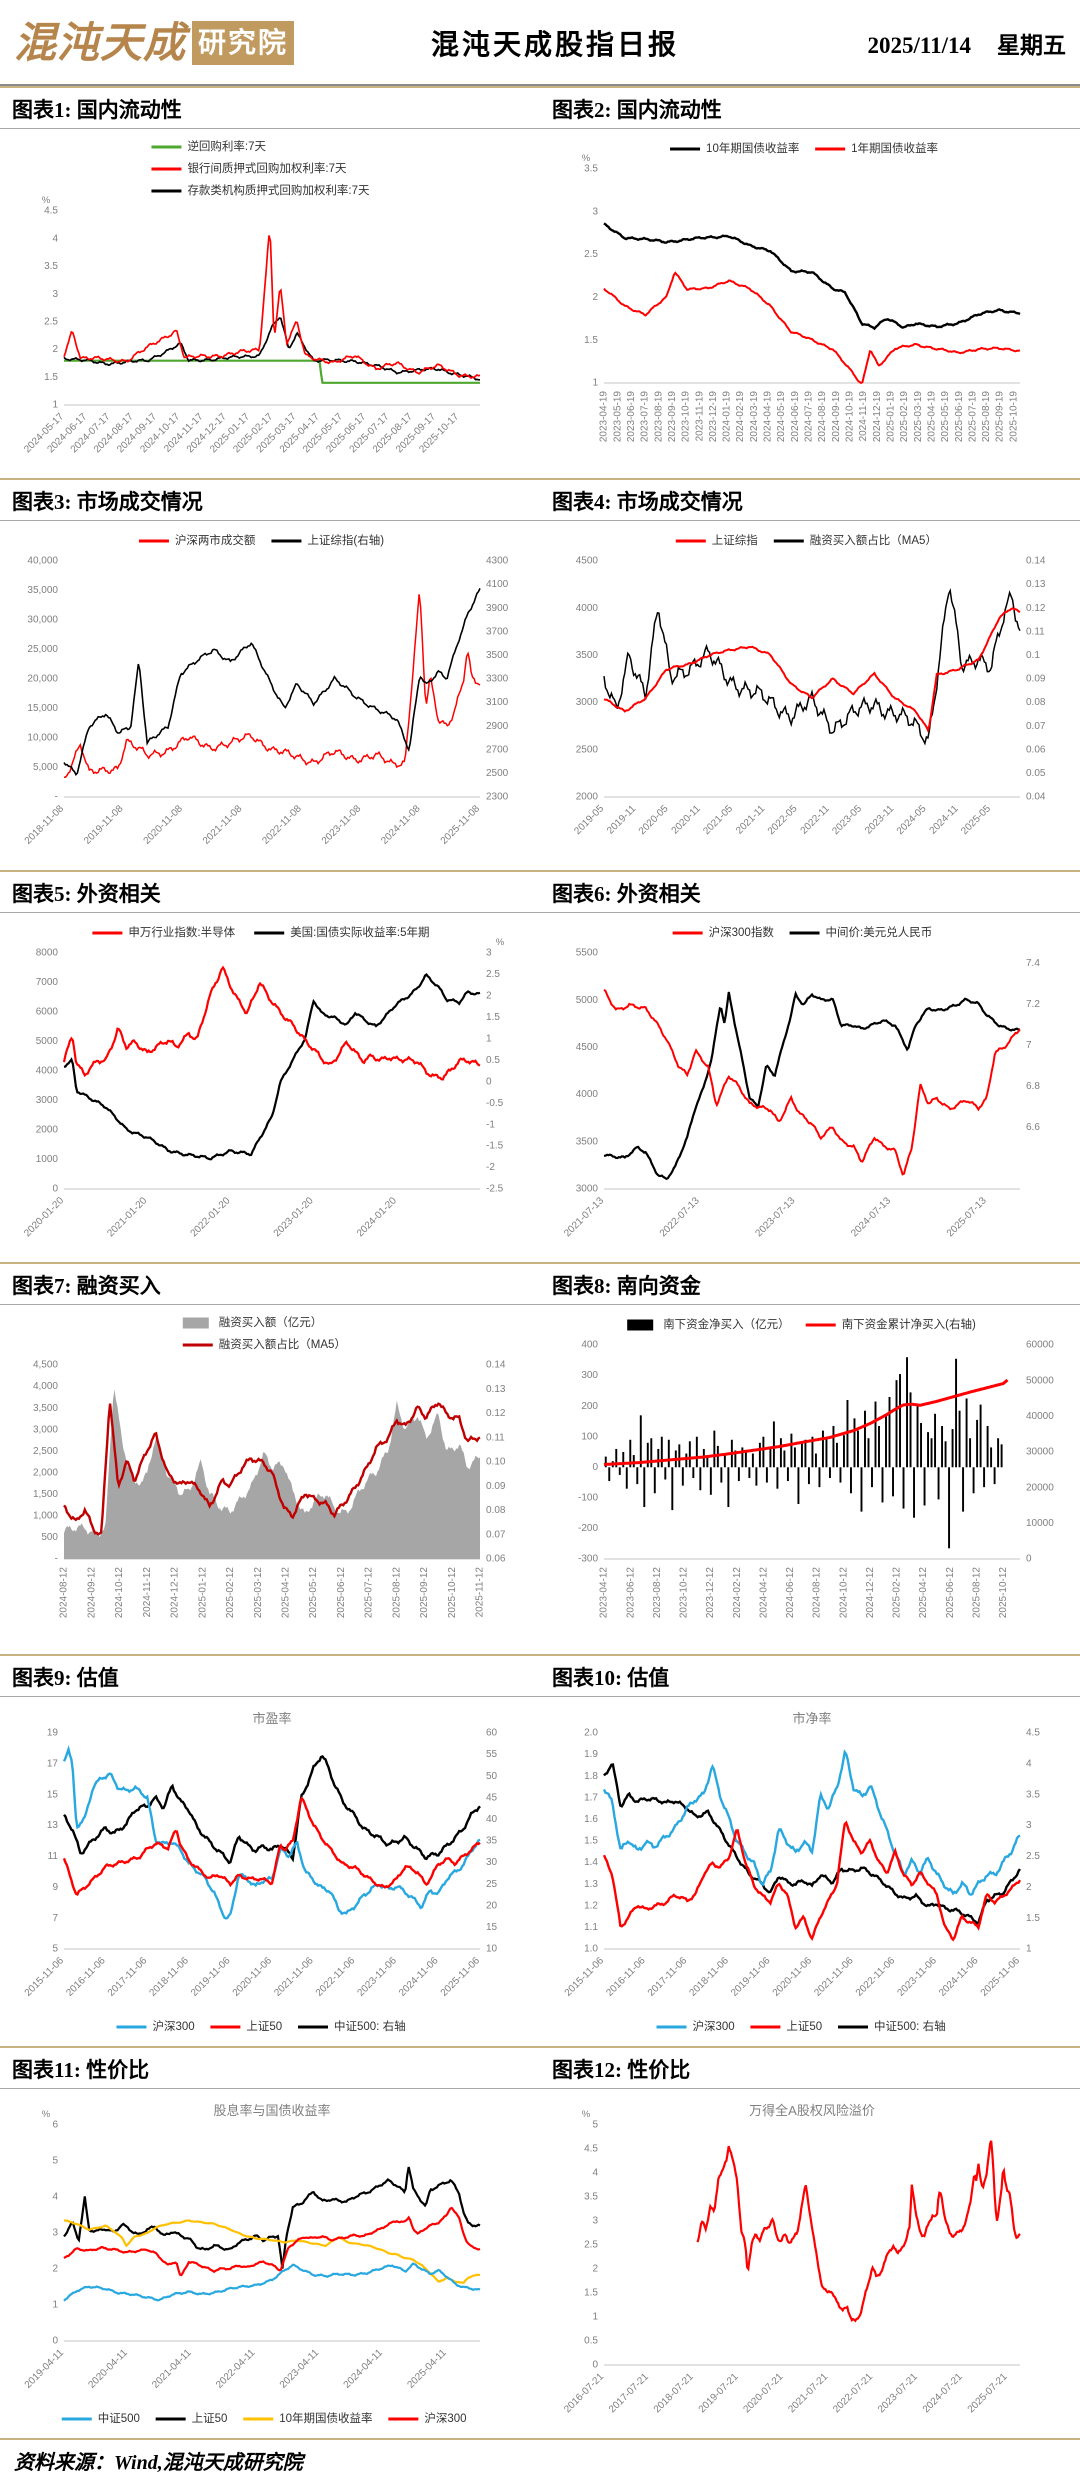  I want to click on svg-text: 2019-07-21, so click(719, 2393).